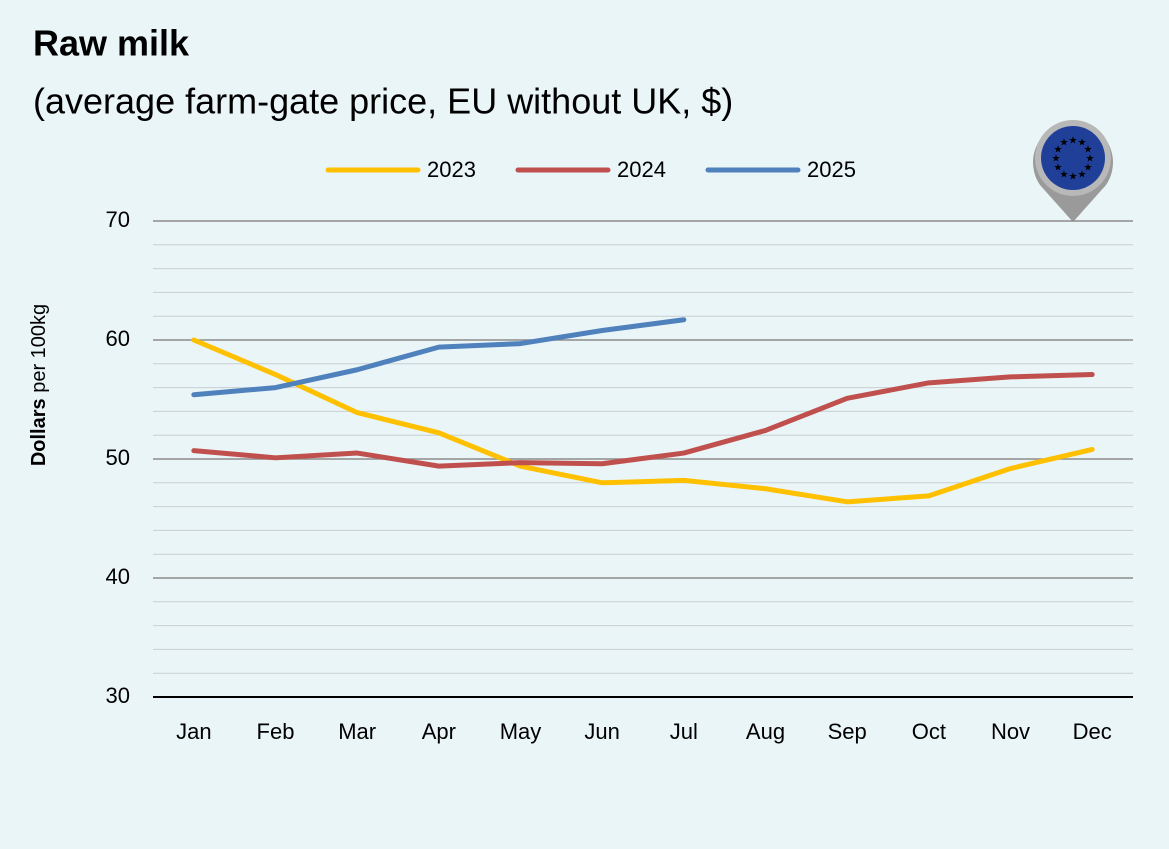 The height and width of the screenshot is (849, 1169). I want to click on y-tick-label: 70, so click(118, 219).